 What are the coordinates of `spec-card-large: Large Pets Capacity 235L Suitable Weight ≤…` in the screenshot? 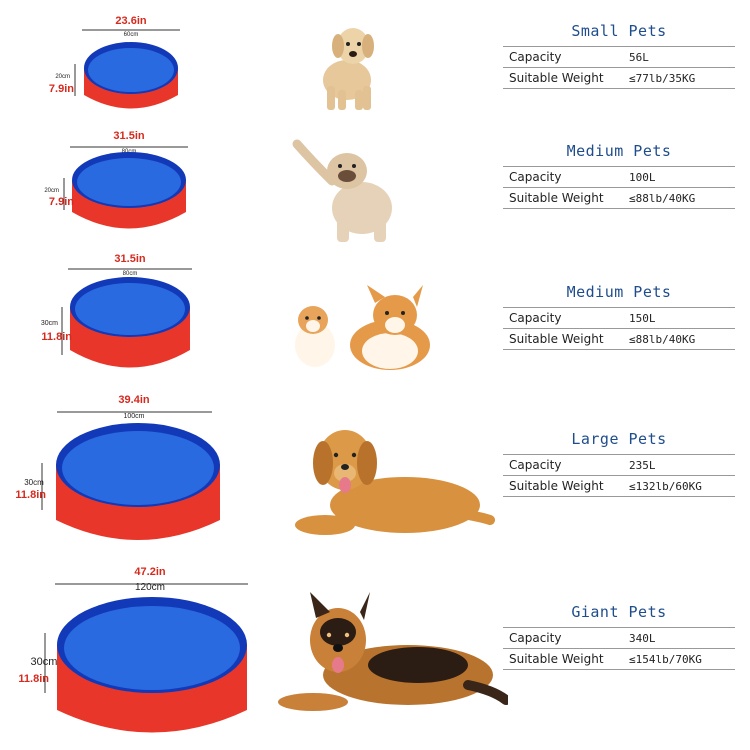 It's located at (619, 463).